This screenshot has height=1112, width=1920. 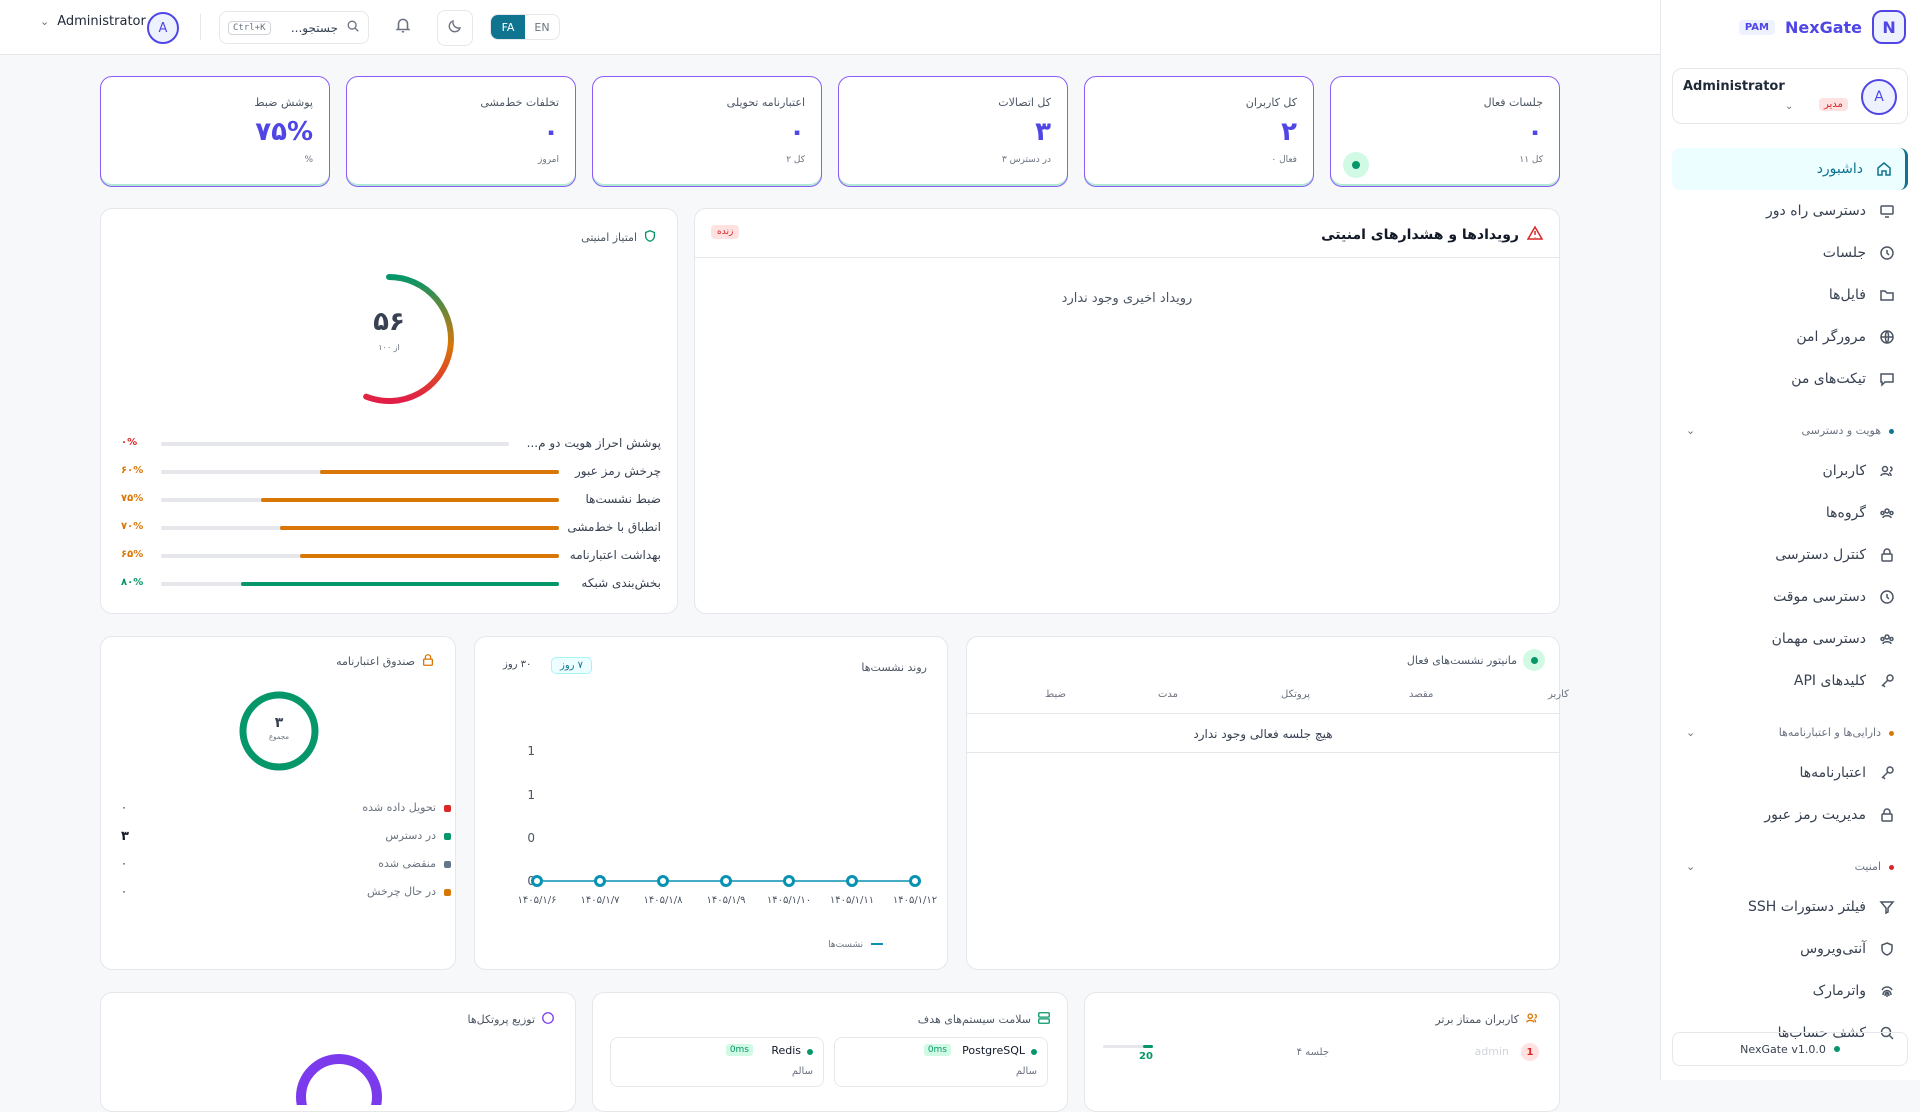 What do you see at coordinates (1756, 27) in the screenshot?
I see `pam-badge: PAM` at bounding box center [1756, 27].